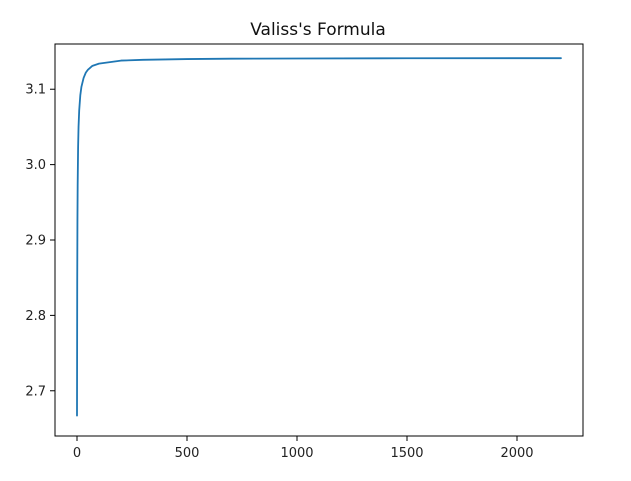 The image size is (631, 481). I want to click on y-tick-label: 2.8, so click(35, 316).